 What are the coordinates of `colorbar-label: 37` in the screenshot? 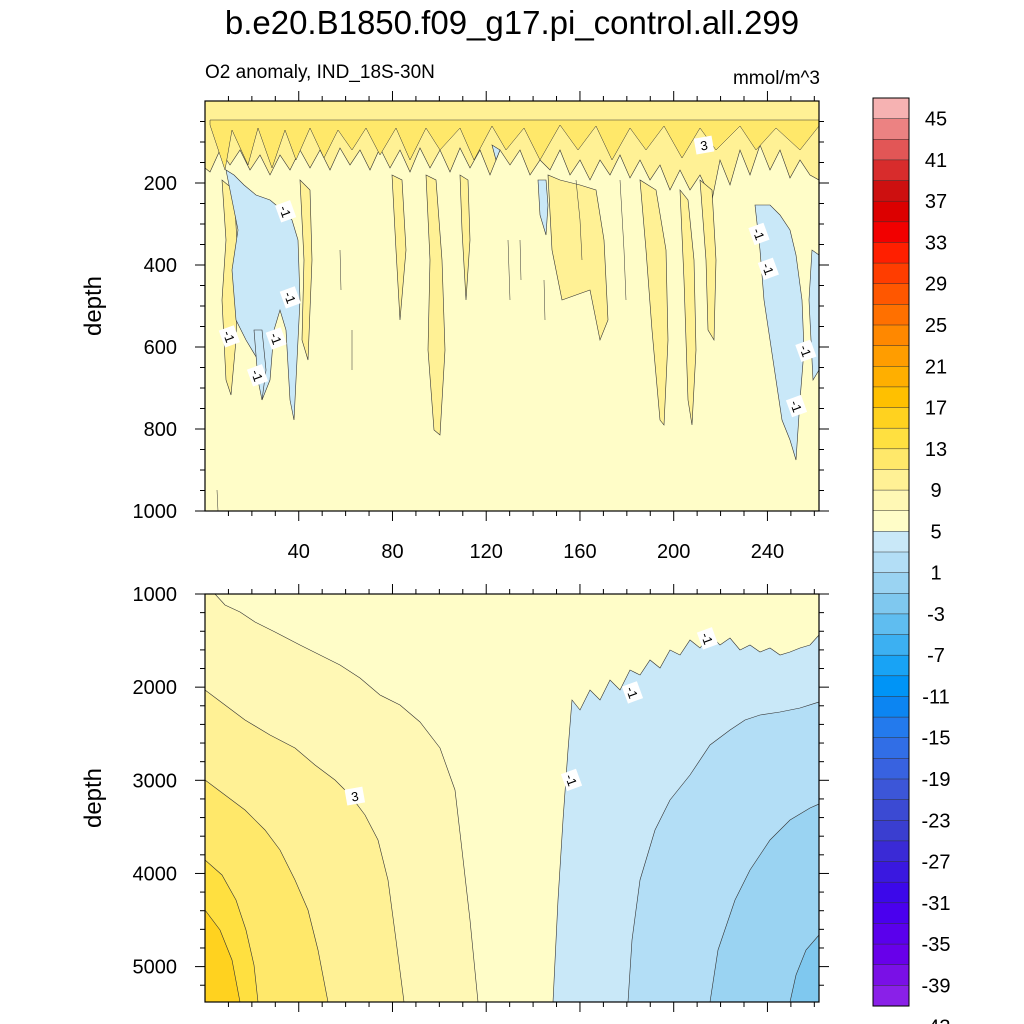 It's located at (936, 202).